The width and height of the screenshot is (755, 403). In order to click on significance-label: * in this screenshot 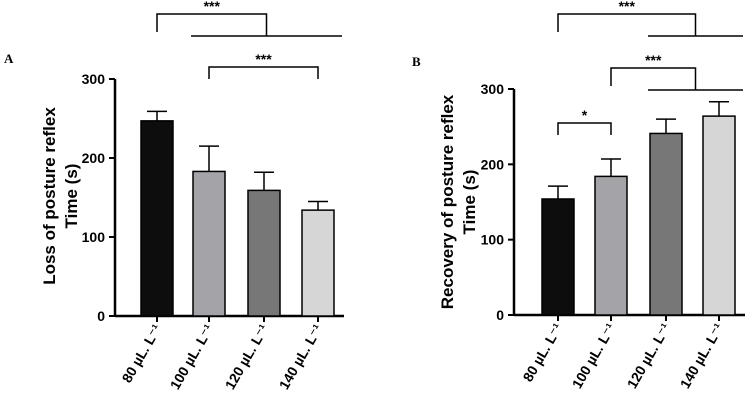, I will do `click(585, 115)`.